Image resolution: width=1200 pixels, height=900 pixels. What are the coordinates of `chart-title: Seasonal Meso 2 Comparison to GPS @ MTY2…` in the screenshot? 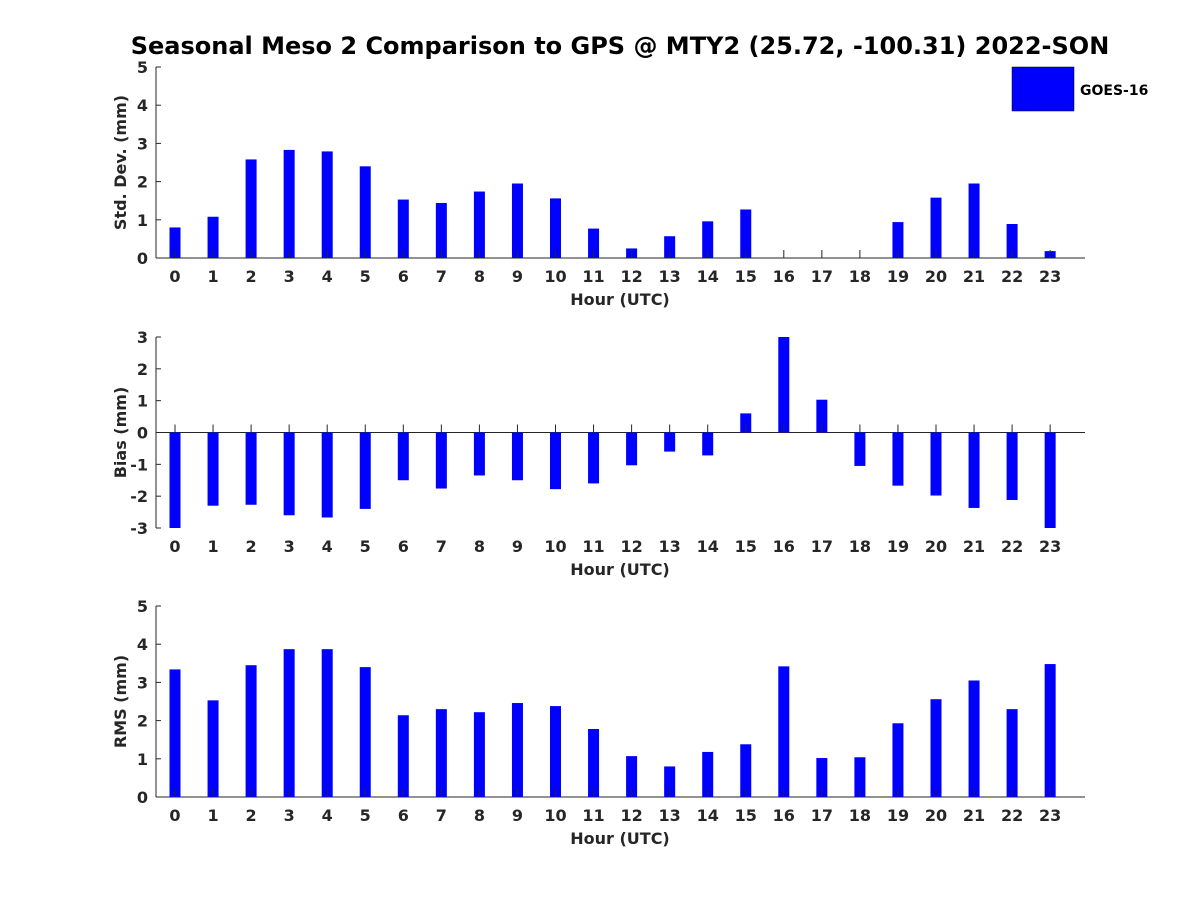 It's located at (620, 46).